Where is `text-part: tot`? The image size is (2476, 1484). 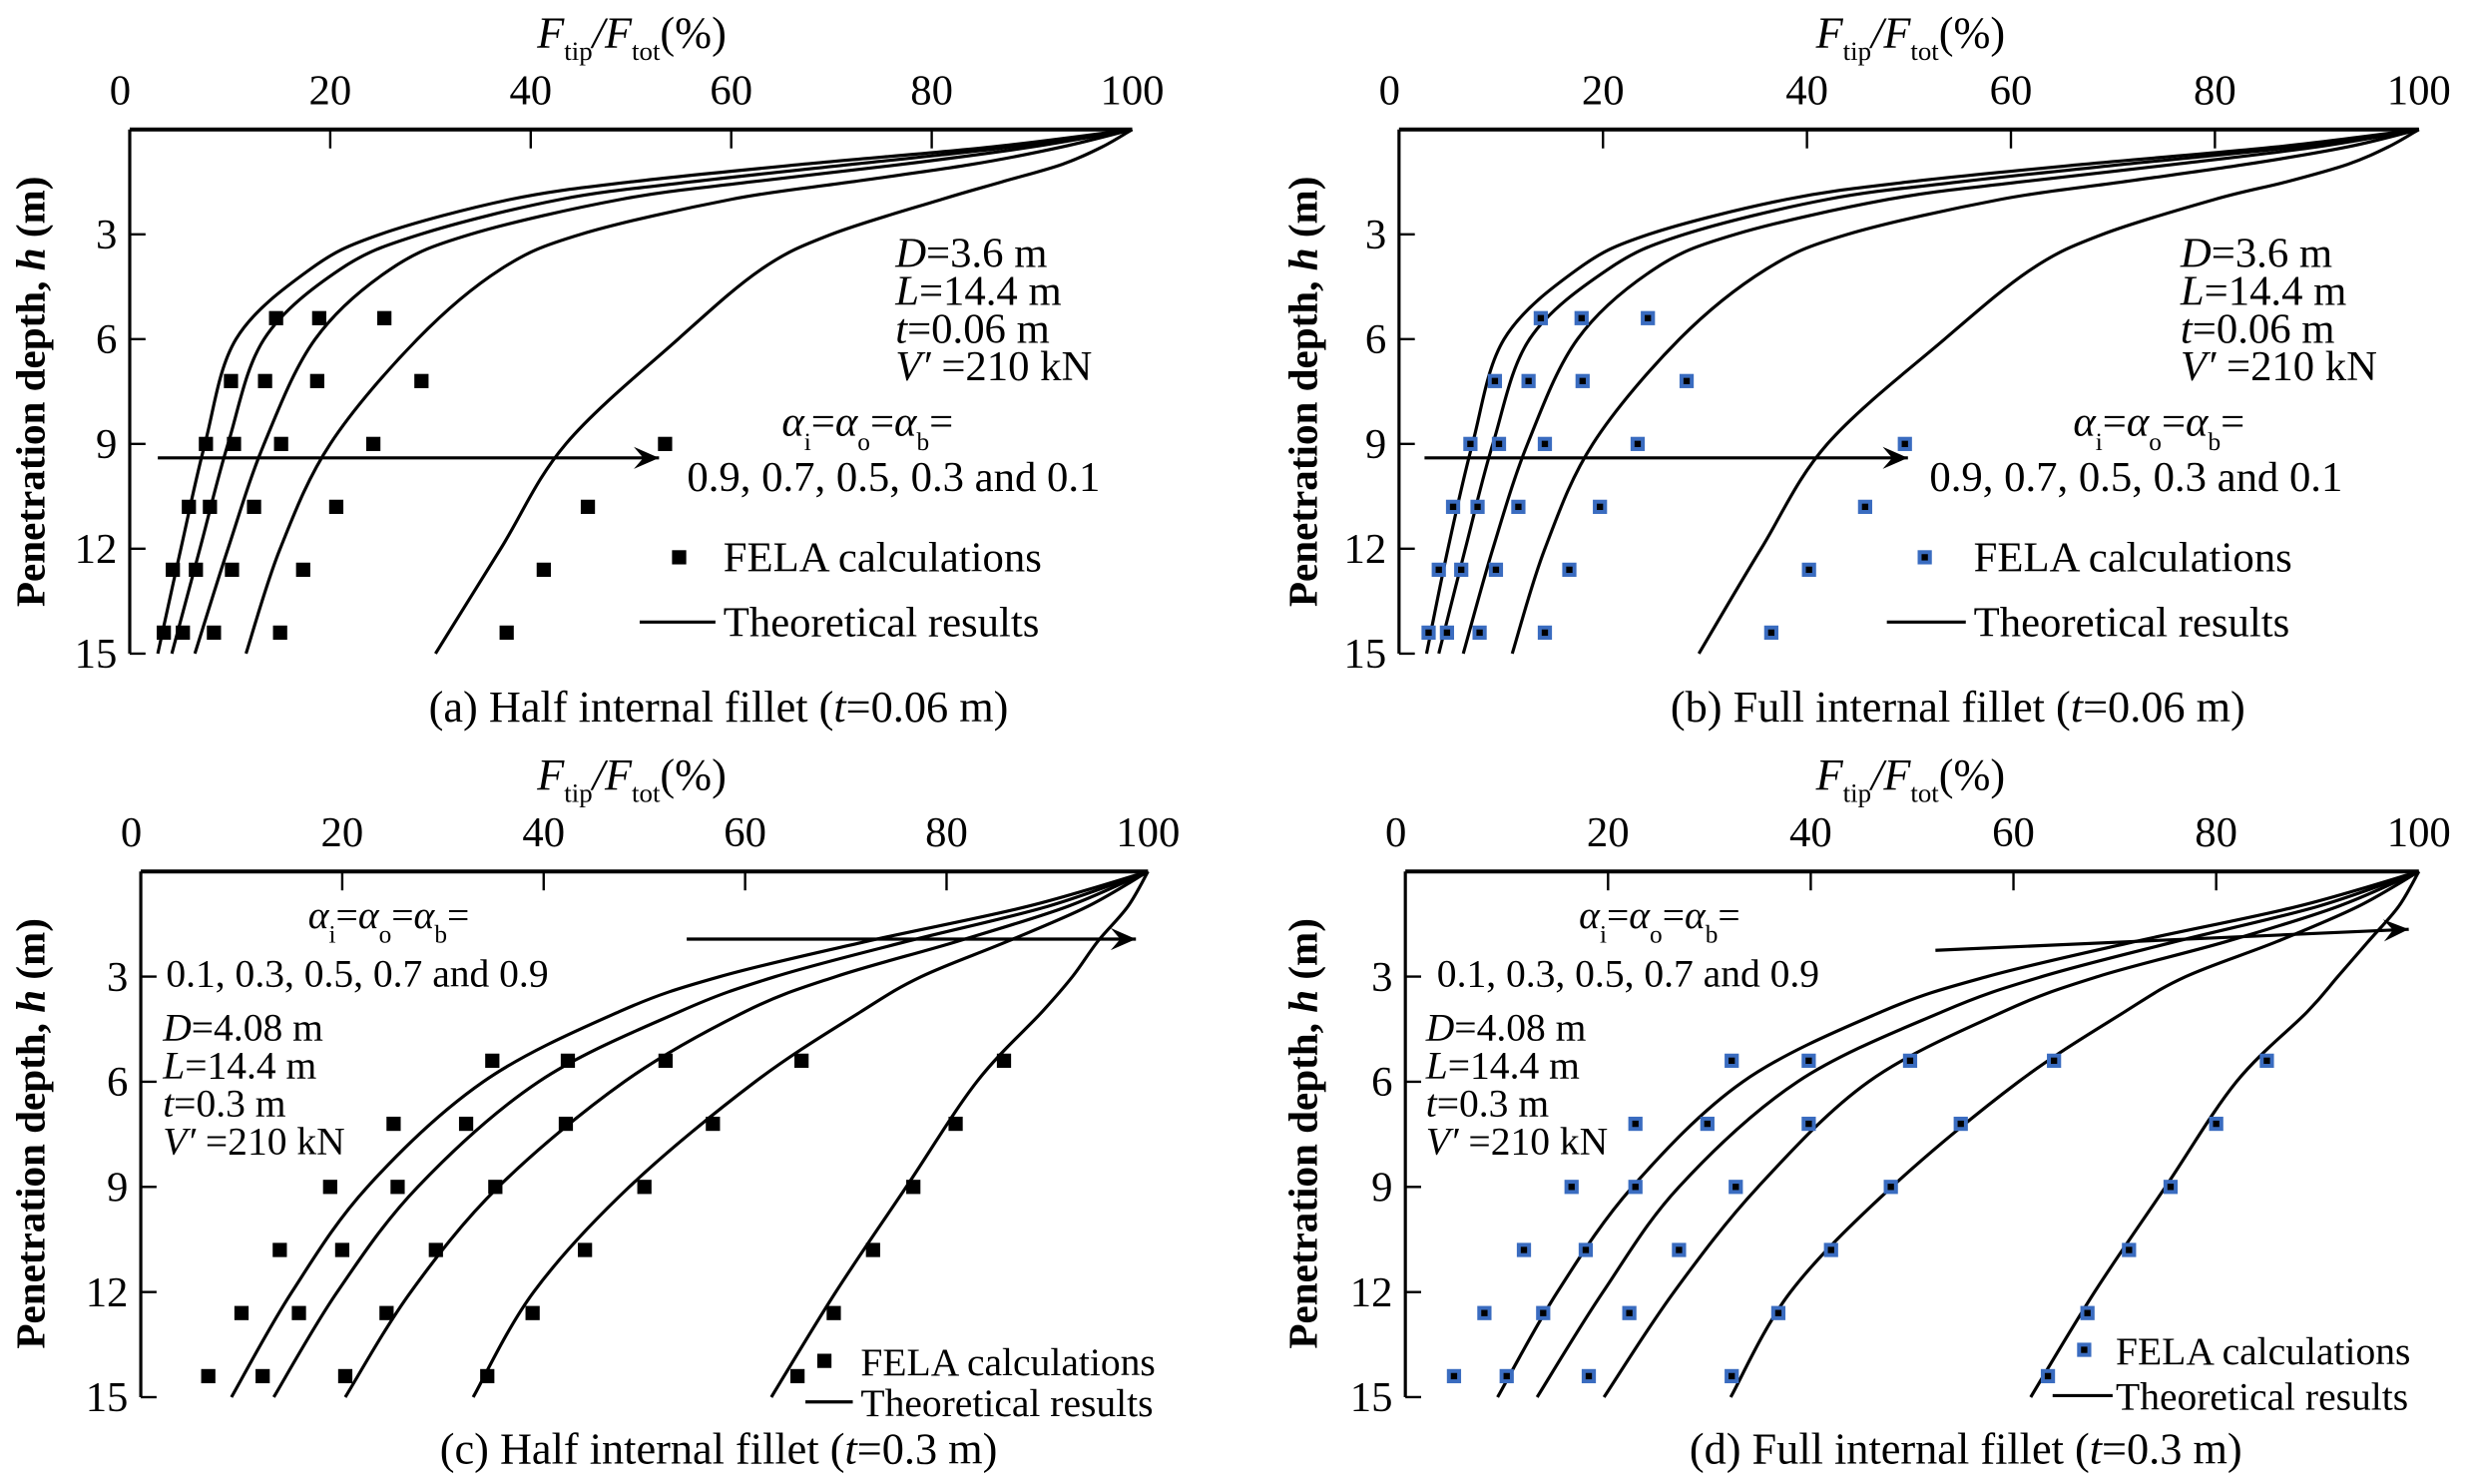
text-part: tot is located at coordinates (646, 51).